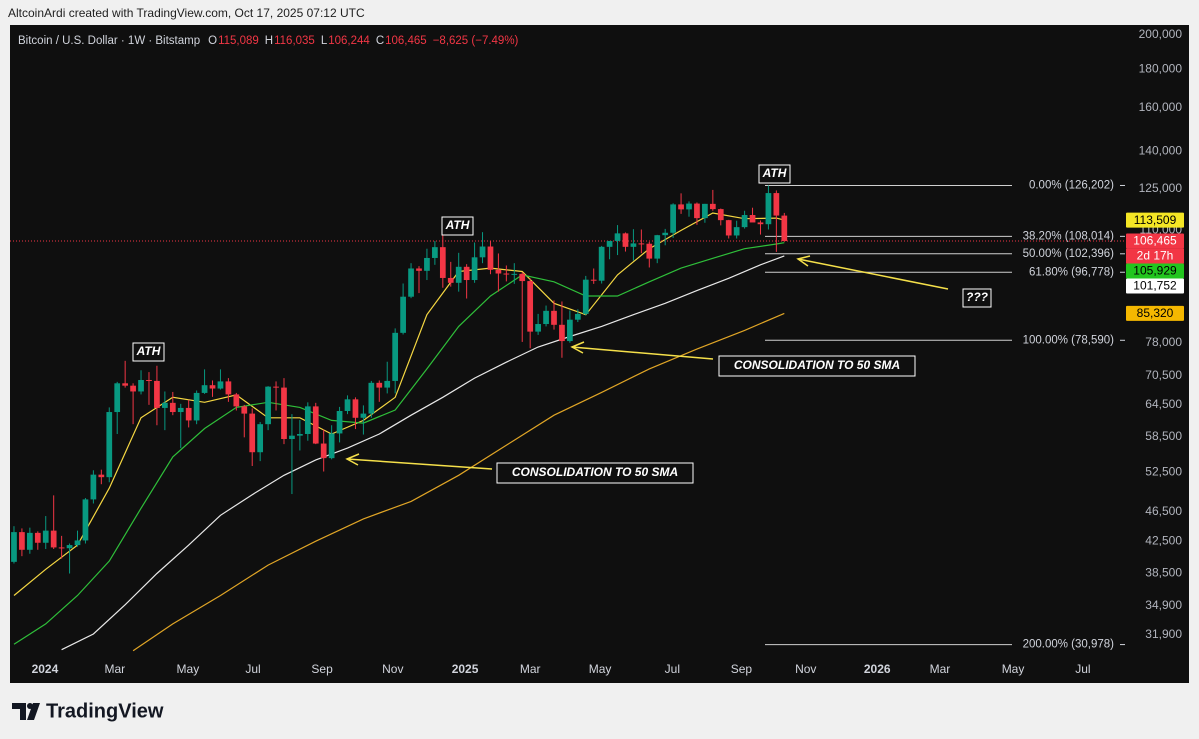 This screenshot has width=1199, height=739. Describe the element at coordinates (30, 706) in the screenshot. I see `logo-dot` at that location.